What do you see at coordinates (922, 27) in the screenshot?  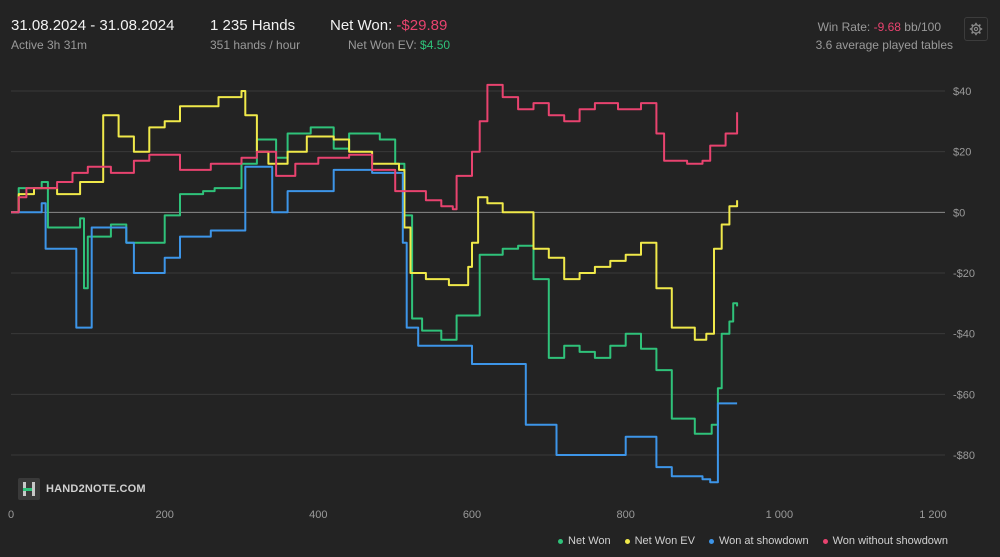 I see `win-rate-unit: bb/100` at bounding box center [922, 27].